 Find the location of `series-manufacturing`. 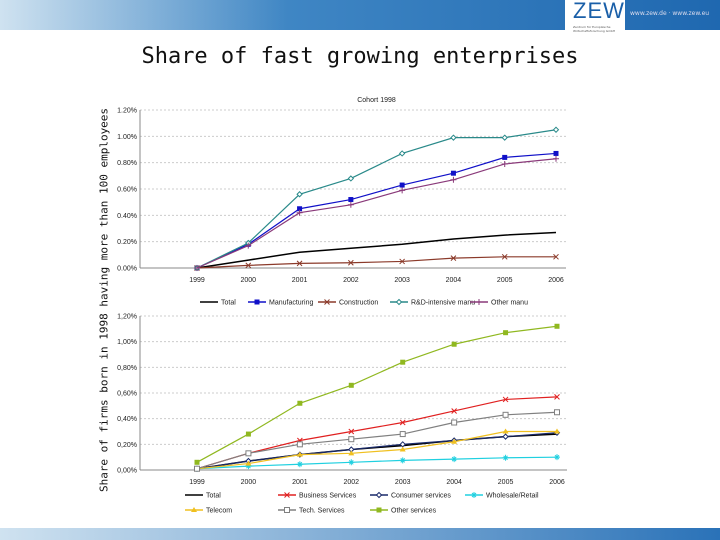

series-manufacturing is located at coordinates (376, 210).